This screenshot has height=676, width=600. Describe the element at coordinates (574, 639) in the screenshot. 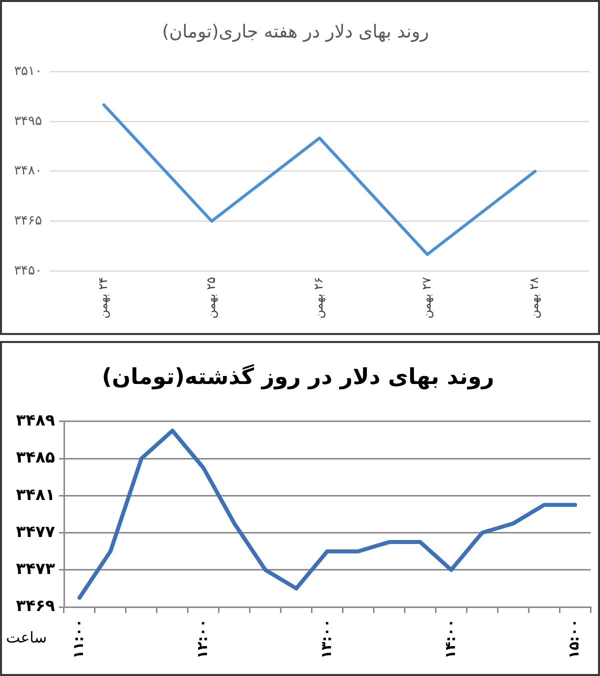

I see `x-tick-label: ۱۵:۰۰` at that location.